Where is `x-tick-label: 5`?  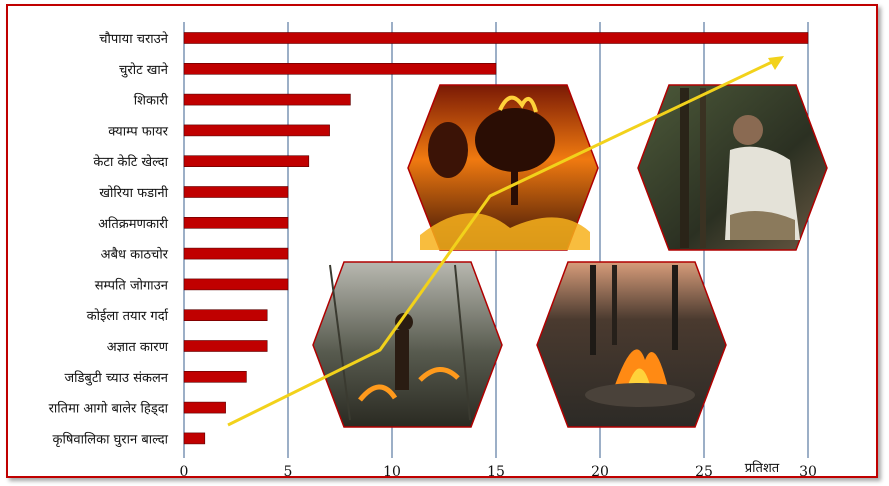 x-tick-label: 5 is located at coordinates (288, 472).